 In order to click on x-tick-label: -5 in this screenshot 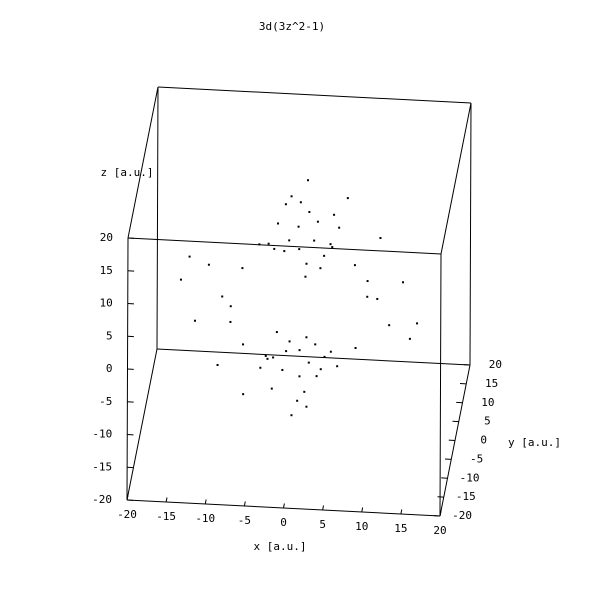, I will do `click(244, 520)`.